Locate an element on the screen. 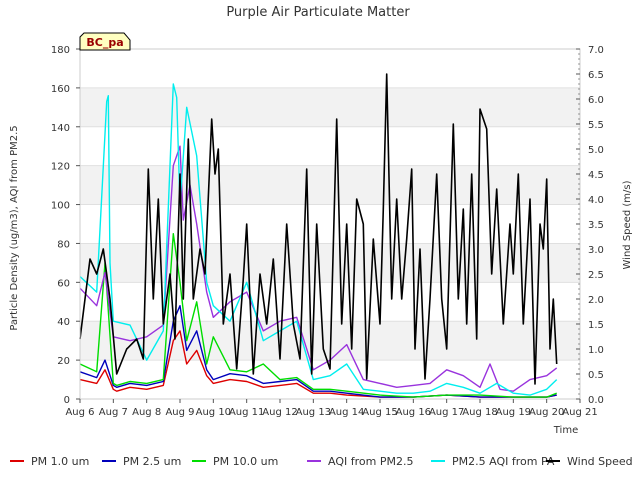 This screenshot has height=480, width=640. y2-tick-label-2.0: 2.0 is located at coordinates (596, 300).